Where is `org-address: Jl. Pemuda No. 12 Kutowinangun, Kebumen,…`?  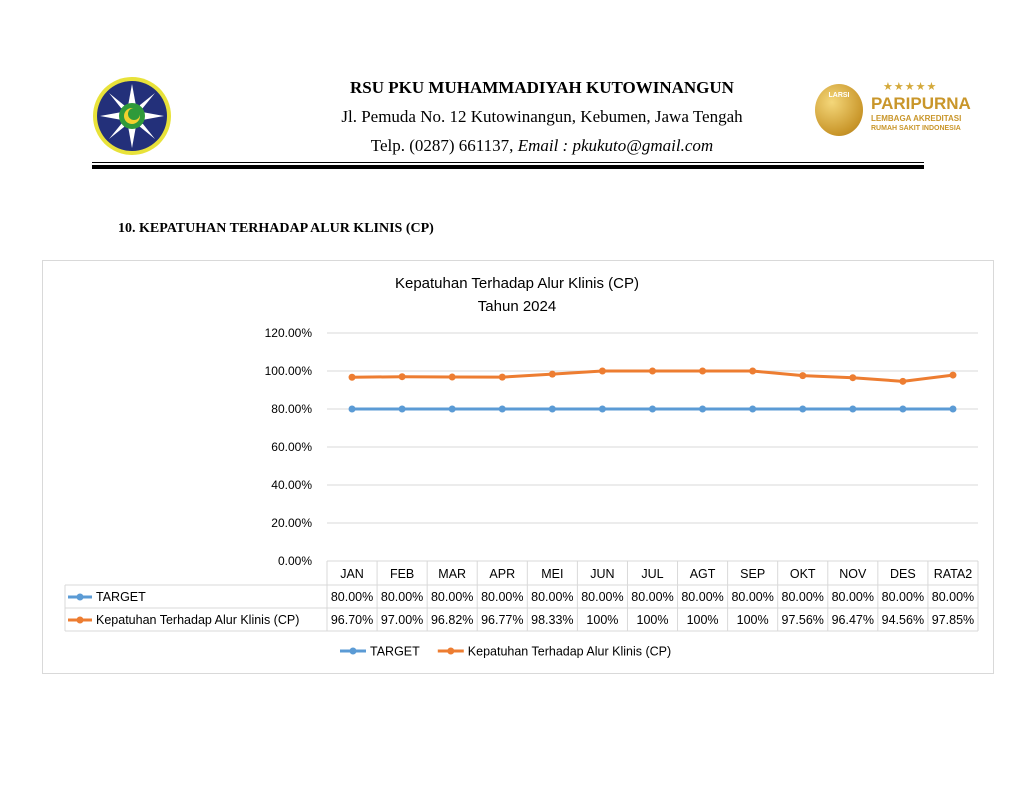
org-address: Jl. Pemuda No. 12 Kutowinangun, Kebumen,… is located at coordinates (542, 116).